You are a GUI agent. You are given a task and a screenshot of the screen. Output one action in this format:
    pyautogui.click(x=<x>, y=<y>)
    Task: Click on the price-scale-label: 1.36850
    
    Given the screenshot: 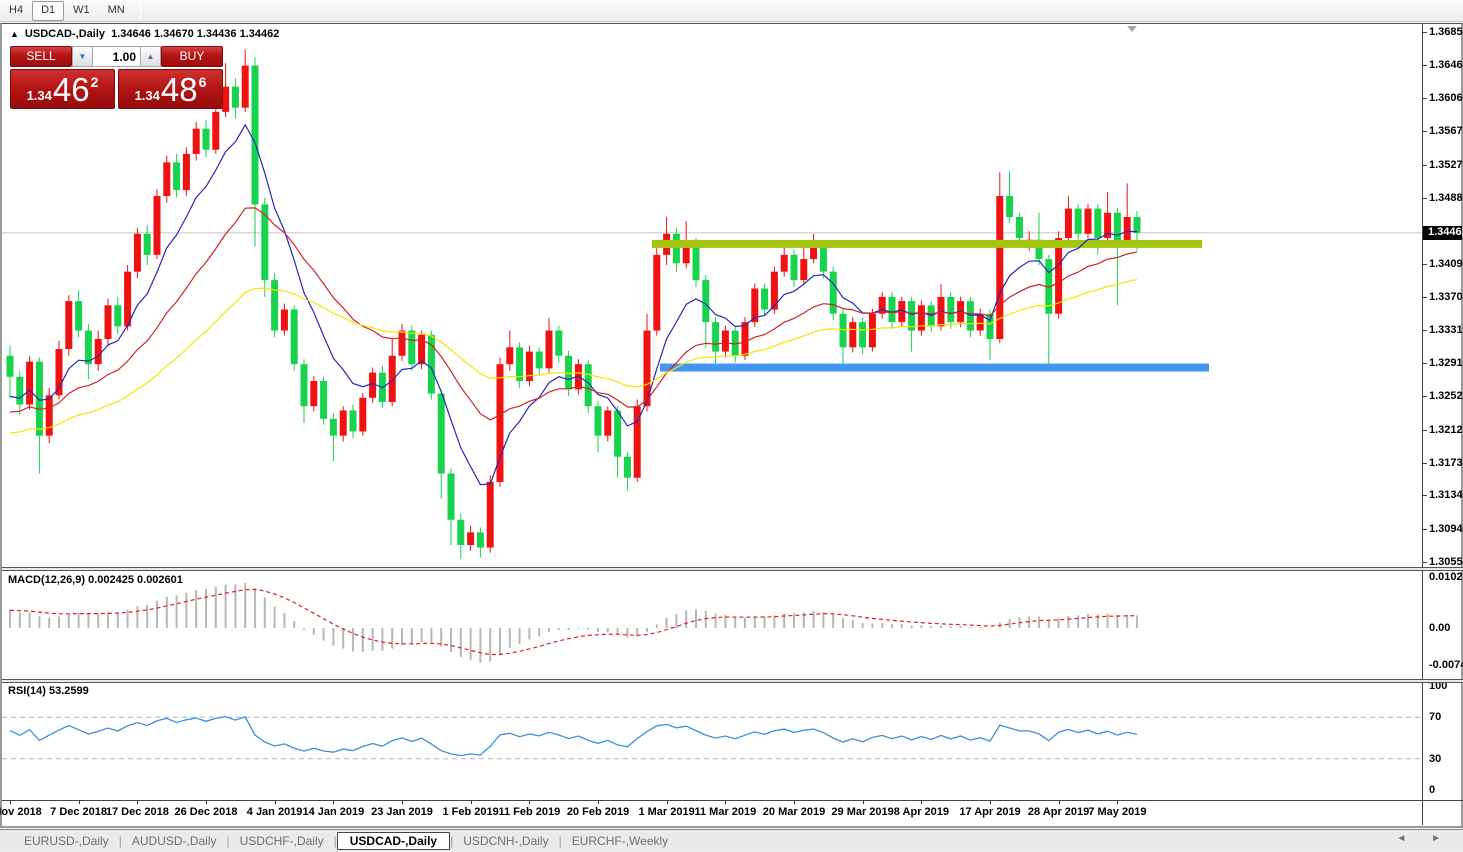 What is the action you would take?
    pyautogui.click(x=1446, y=31)
    